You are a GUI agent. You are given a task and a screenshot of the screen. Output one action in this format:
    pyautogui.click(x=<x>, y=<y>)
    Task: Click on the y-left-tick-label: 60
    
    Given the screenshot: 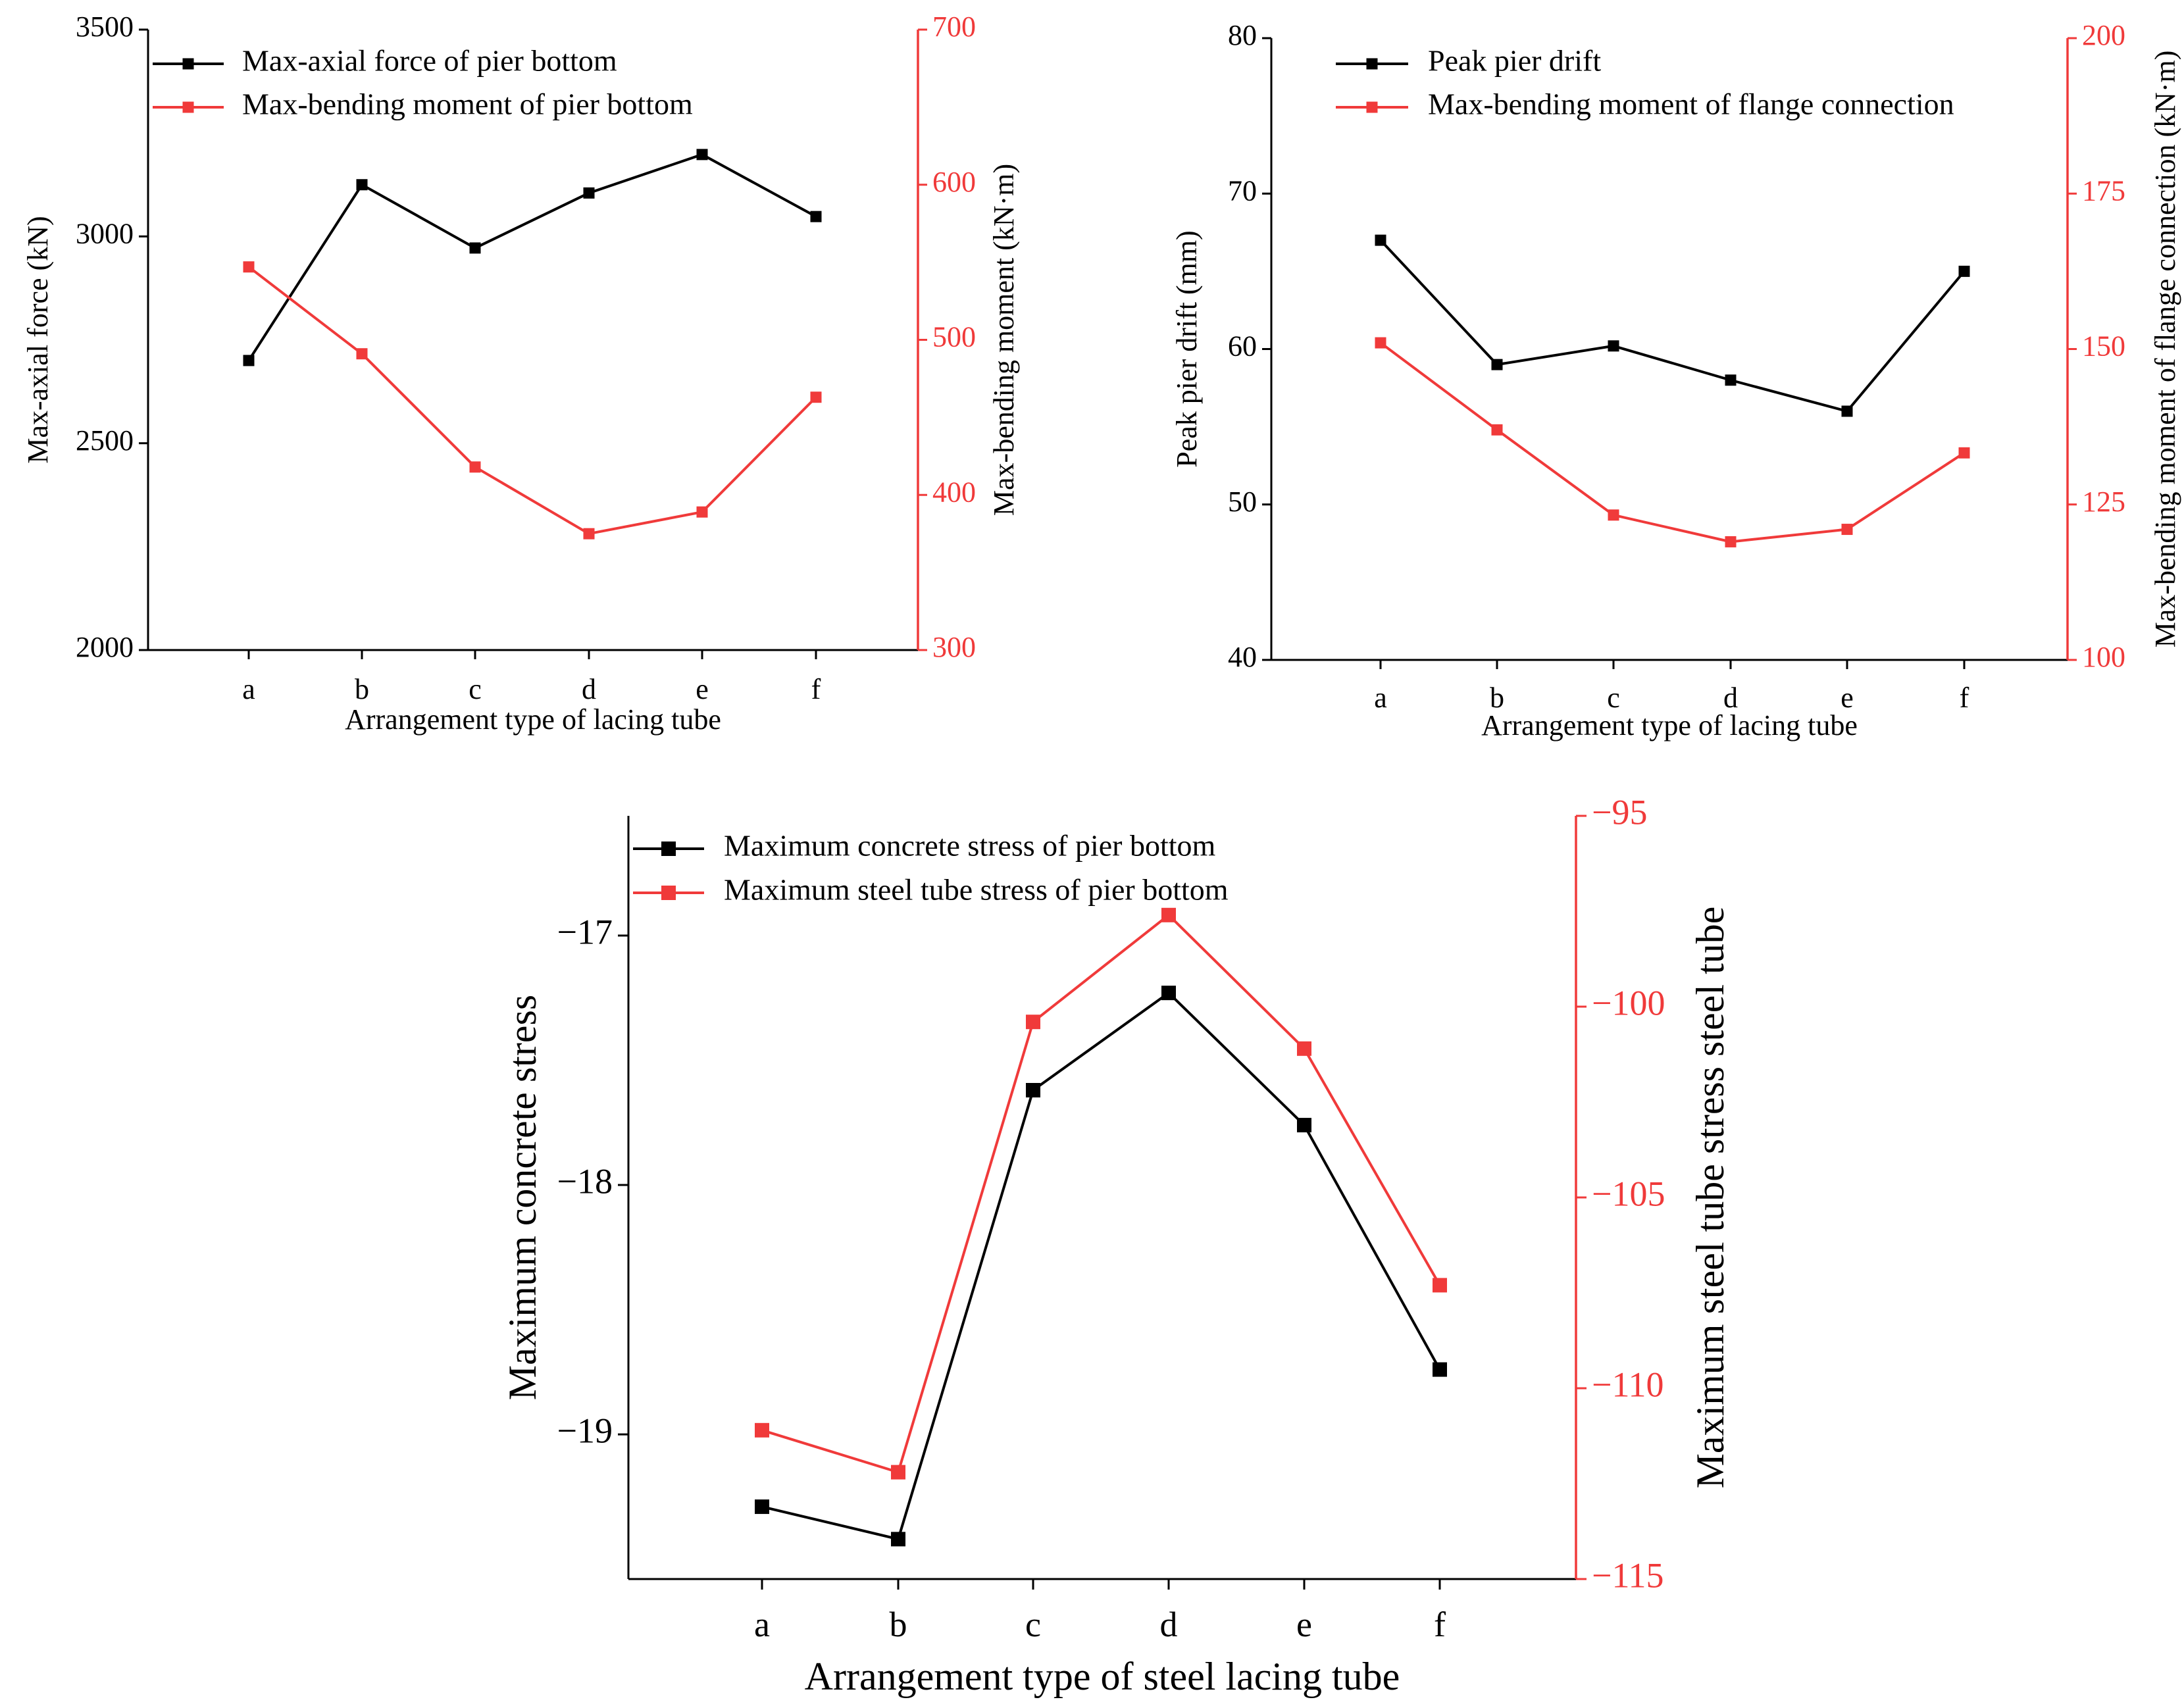 What is the action you would take?
    pyautogui.click(x=1242, y=346)
    